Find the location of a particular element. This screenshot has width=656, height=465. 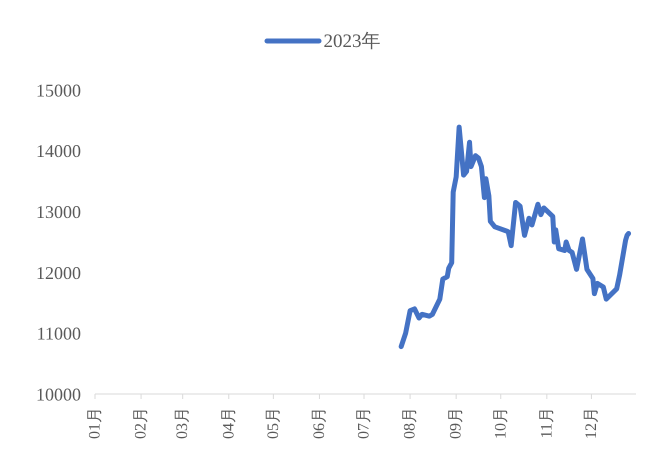

x-tick-label: 09月 is located at coordinates (456, 423).